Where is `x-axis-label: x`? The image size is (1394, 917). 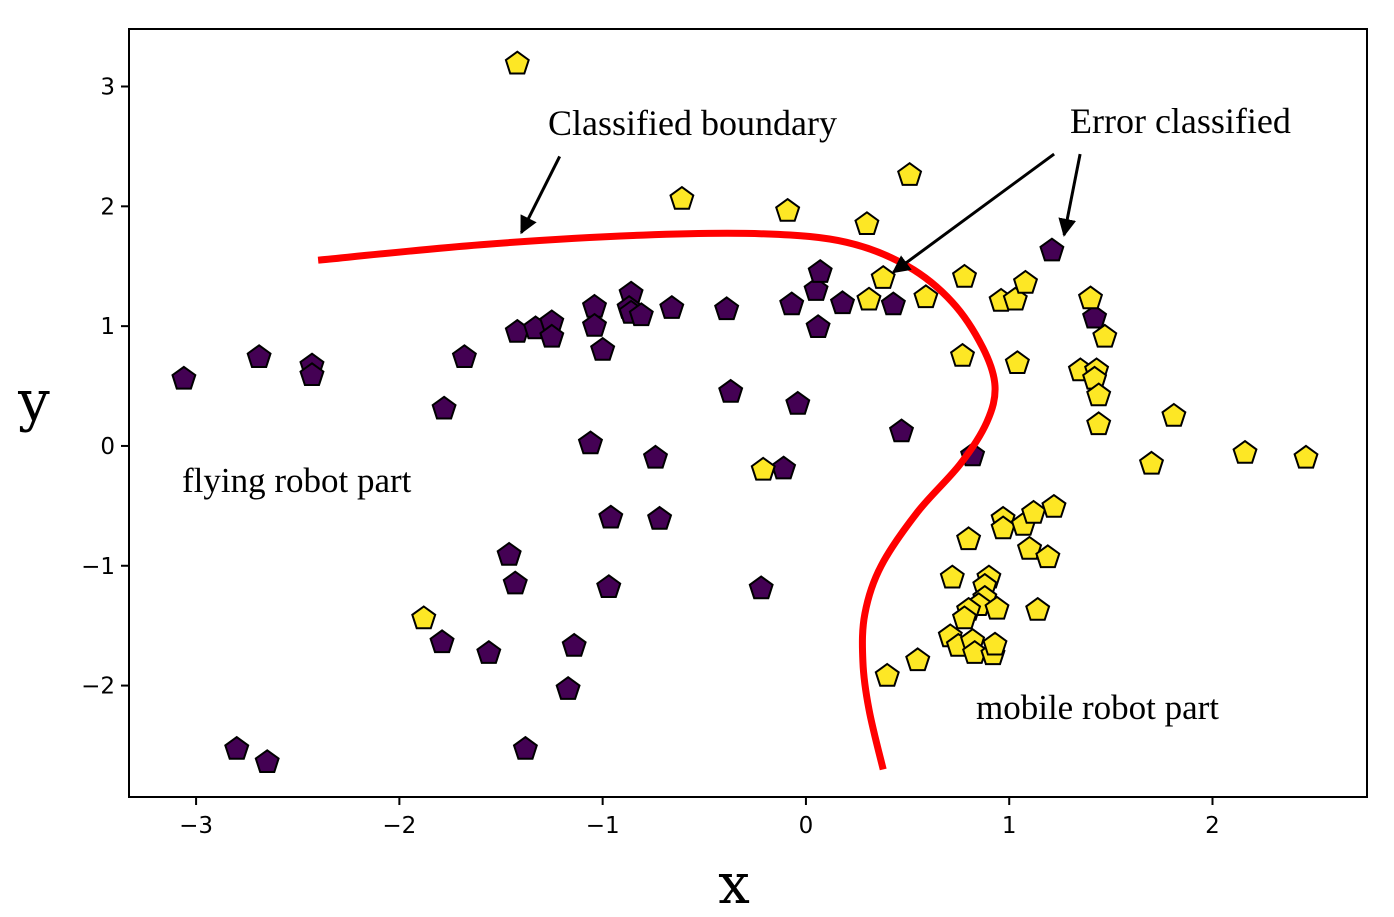 x-axis-label: x is located at coordinates (734, 884).